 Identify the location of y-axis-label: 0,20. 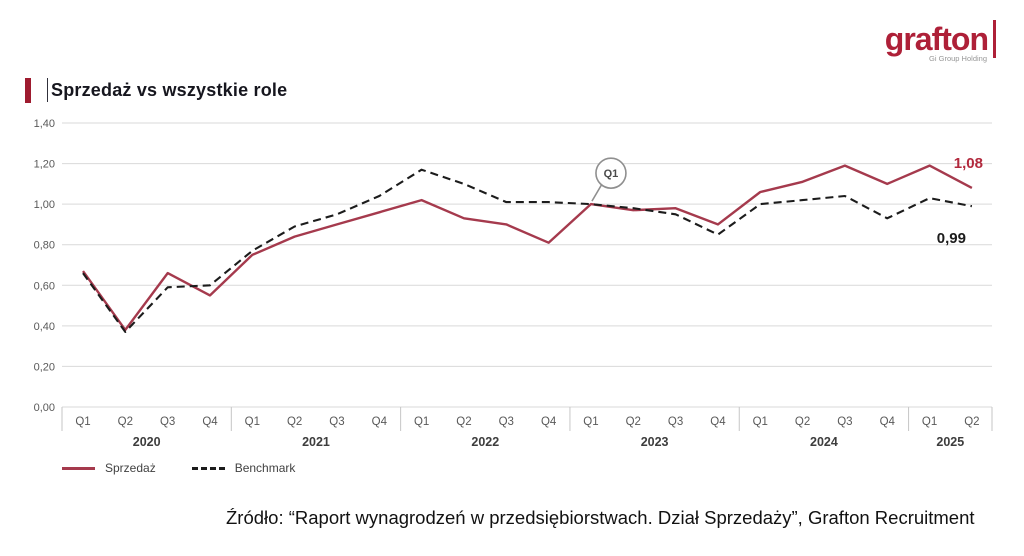
(44, 367).